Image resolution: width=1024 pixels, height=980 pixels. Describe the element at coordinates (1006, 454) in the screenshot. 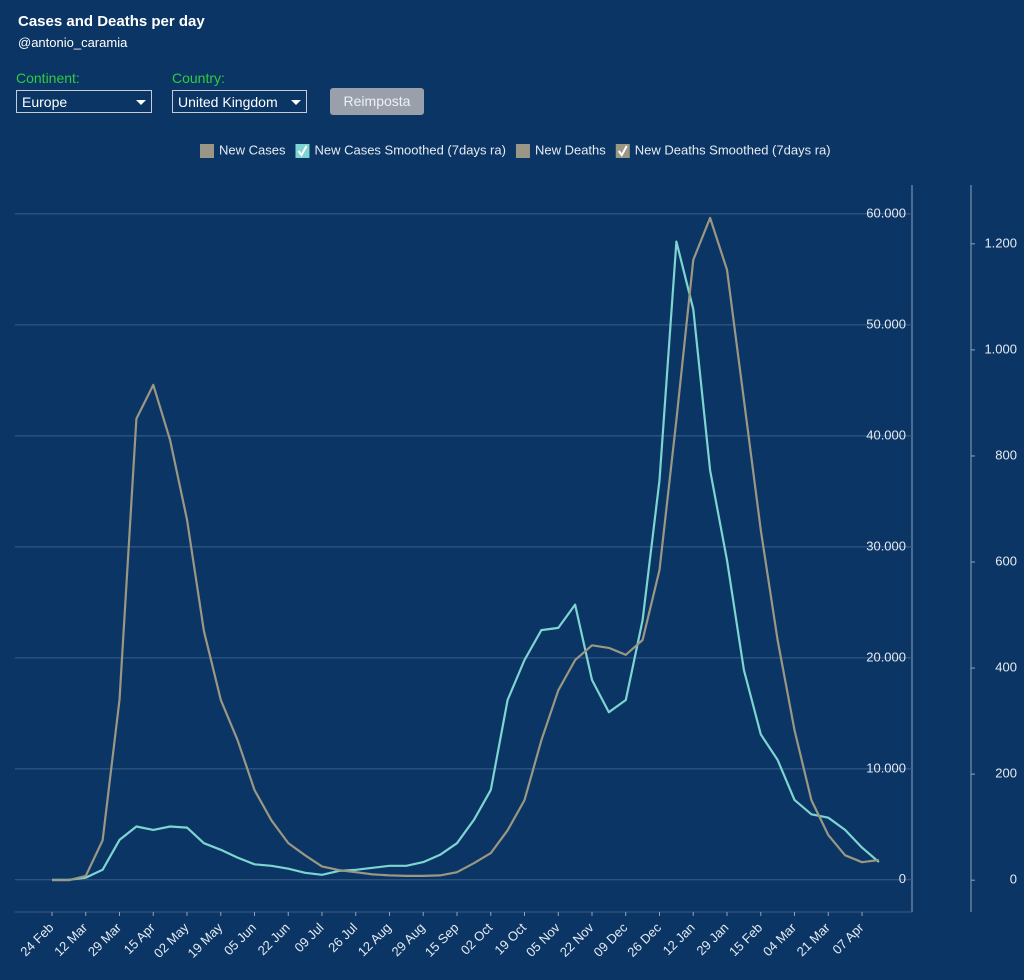

I see `y2-tick-label: 800` at that location.